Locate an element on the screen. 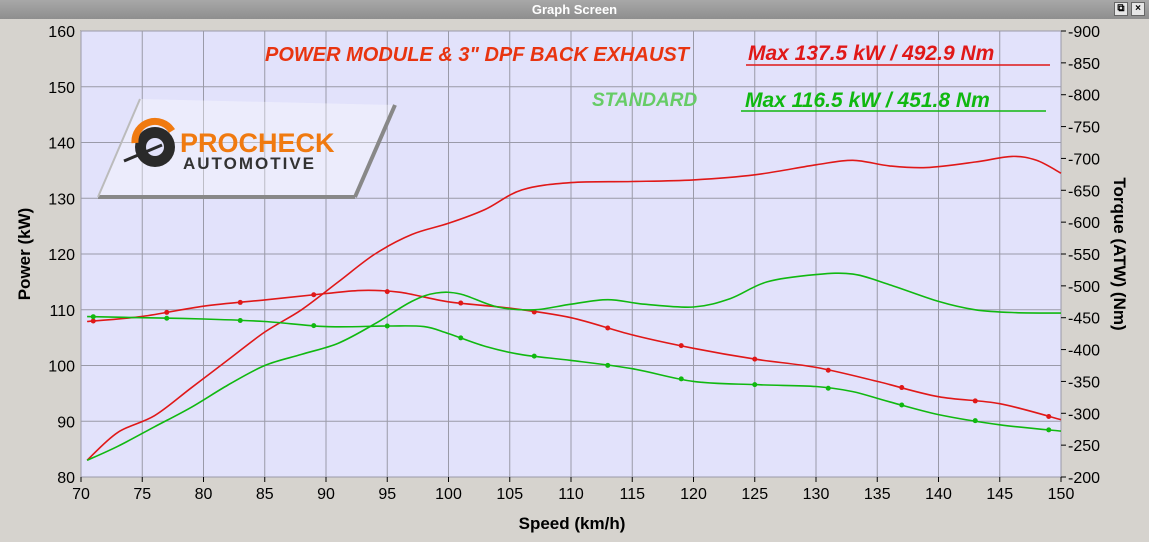 The height and width of the screenshot is (542, 1149). y2-tick-label: -550 is located at coordinates (1084, 255).